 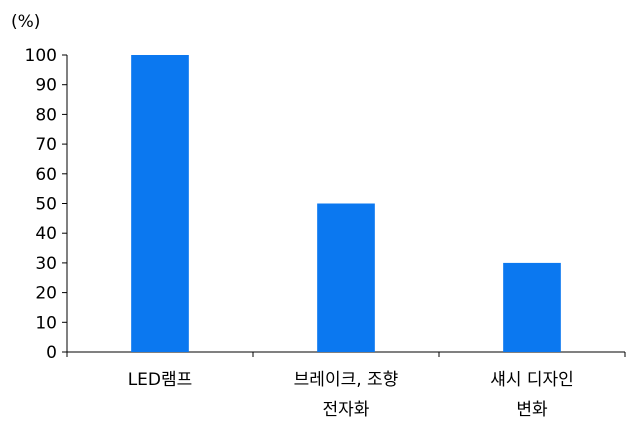 I want to click on y-tick-label: 40, so click(x=46, y=234).